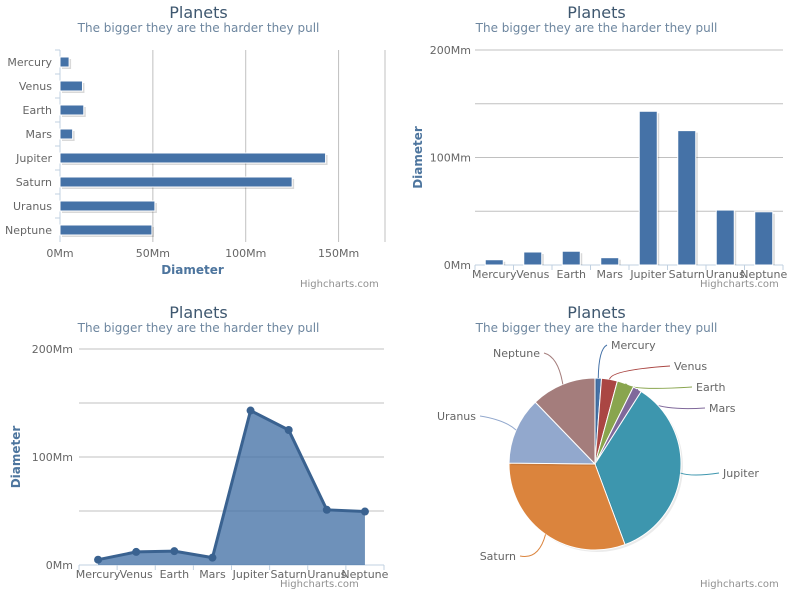  I want to click on area-line, so click(231, 485).